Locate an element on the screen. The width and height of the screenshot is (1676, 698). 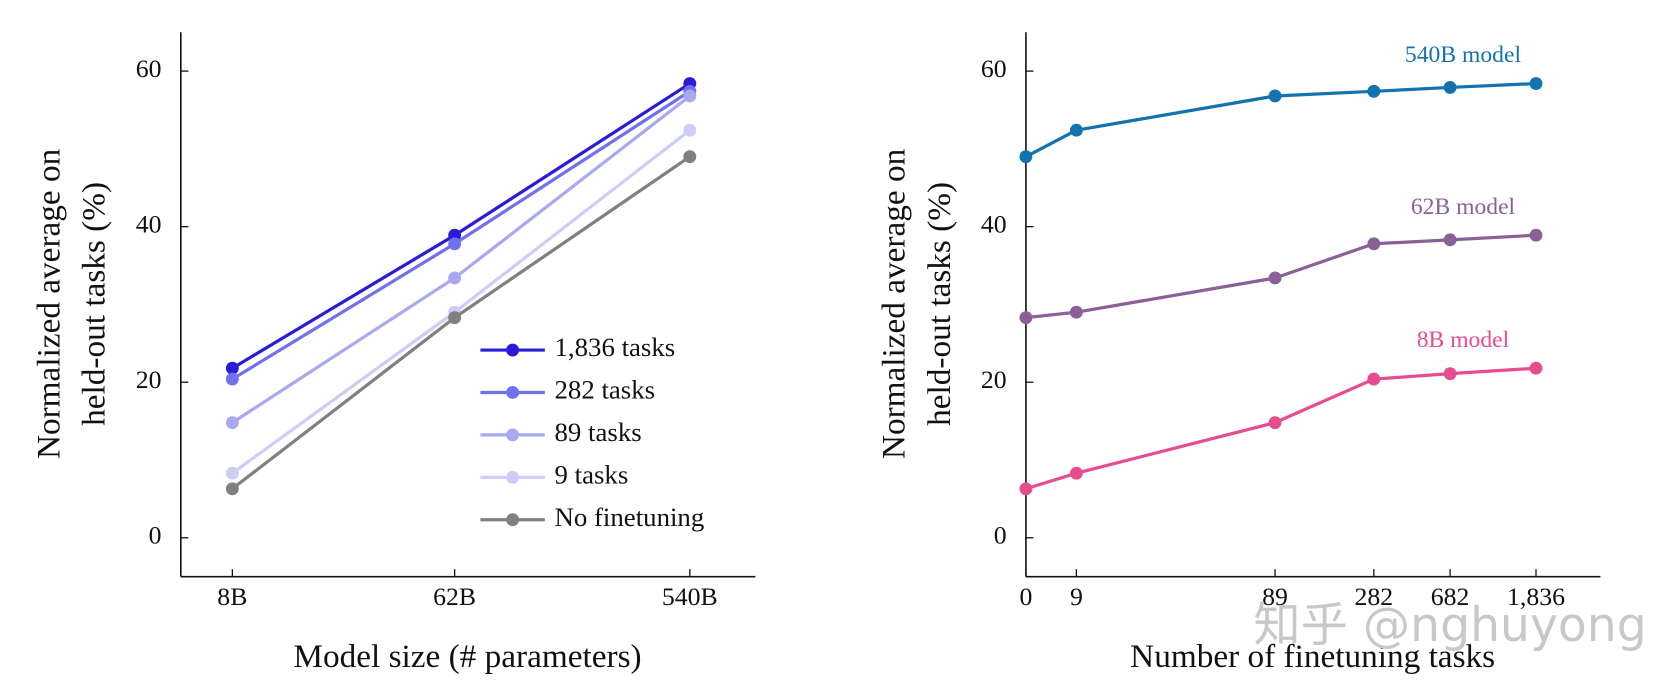
x-tick-label: 1,836 is located at coordinates (1536, 596).